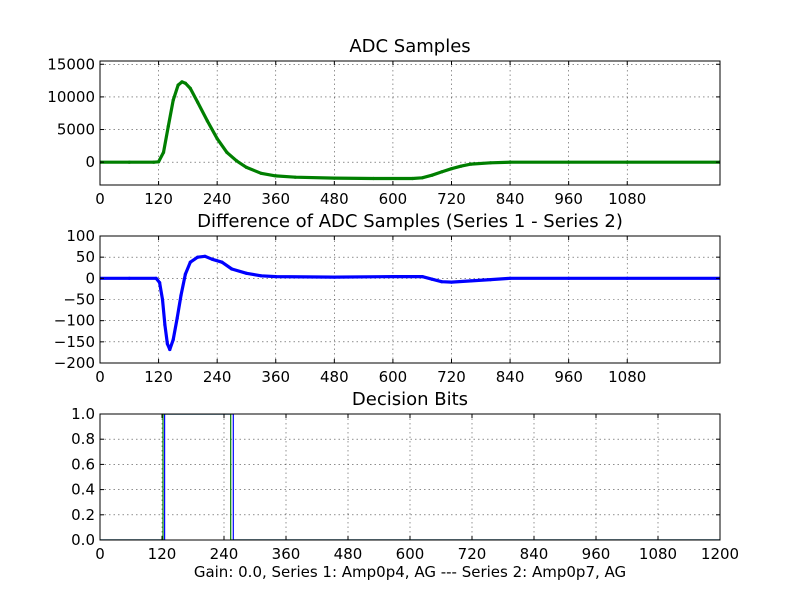 Image resolution: width=800 pixels, height=600 pixels. Describe the element at coordinates (79, 300) in the screenshot. I see `y-tick-label-50: −50` at that location.